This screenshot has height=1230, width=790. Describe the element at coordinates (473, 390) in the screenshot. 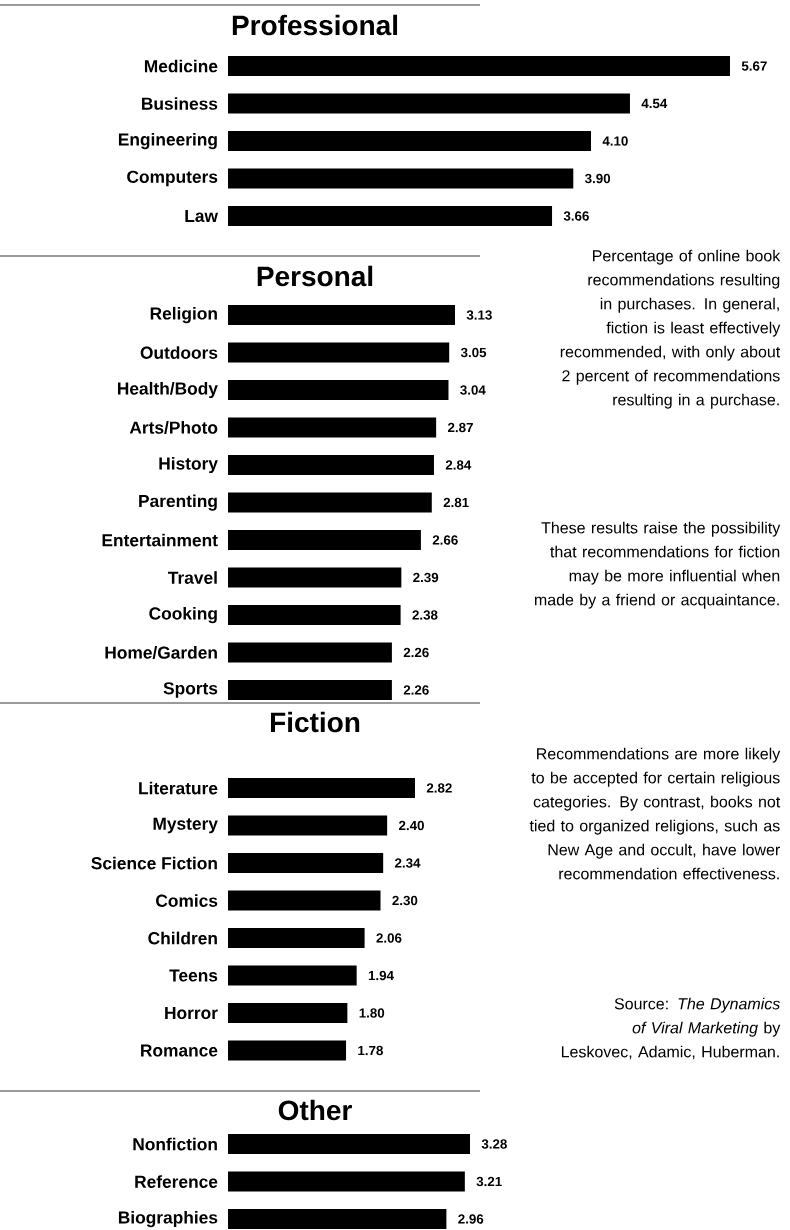

I see `data-label: 3.04` at that location.